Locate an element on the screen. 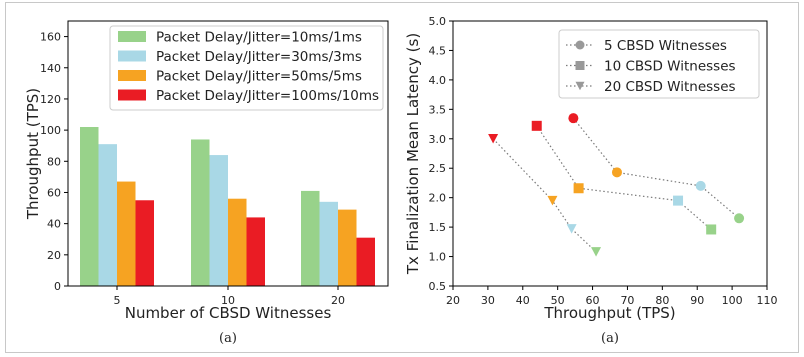 The image size is (804, 357). y-tick-label: 40 is located at coordinates (54, 224).